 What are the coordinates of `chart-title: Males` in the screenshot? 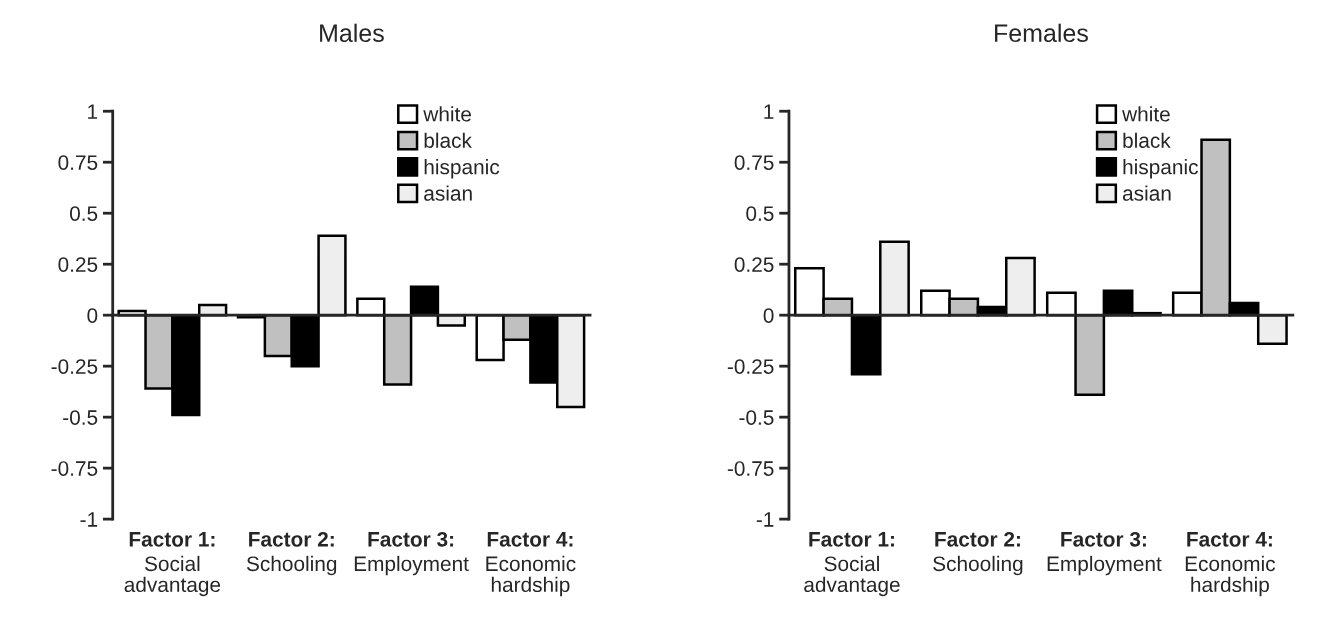 It's located at (352, 33).